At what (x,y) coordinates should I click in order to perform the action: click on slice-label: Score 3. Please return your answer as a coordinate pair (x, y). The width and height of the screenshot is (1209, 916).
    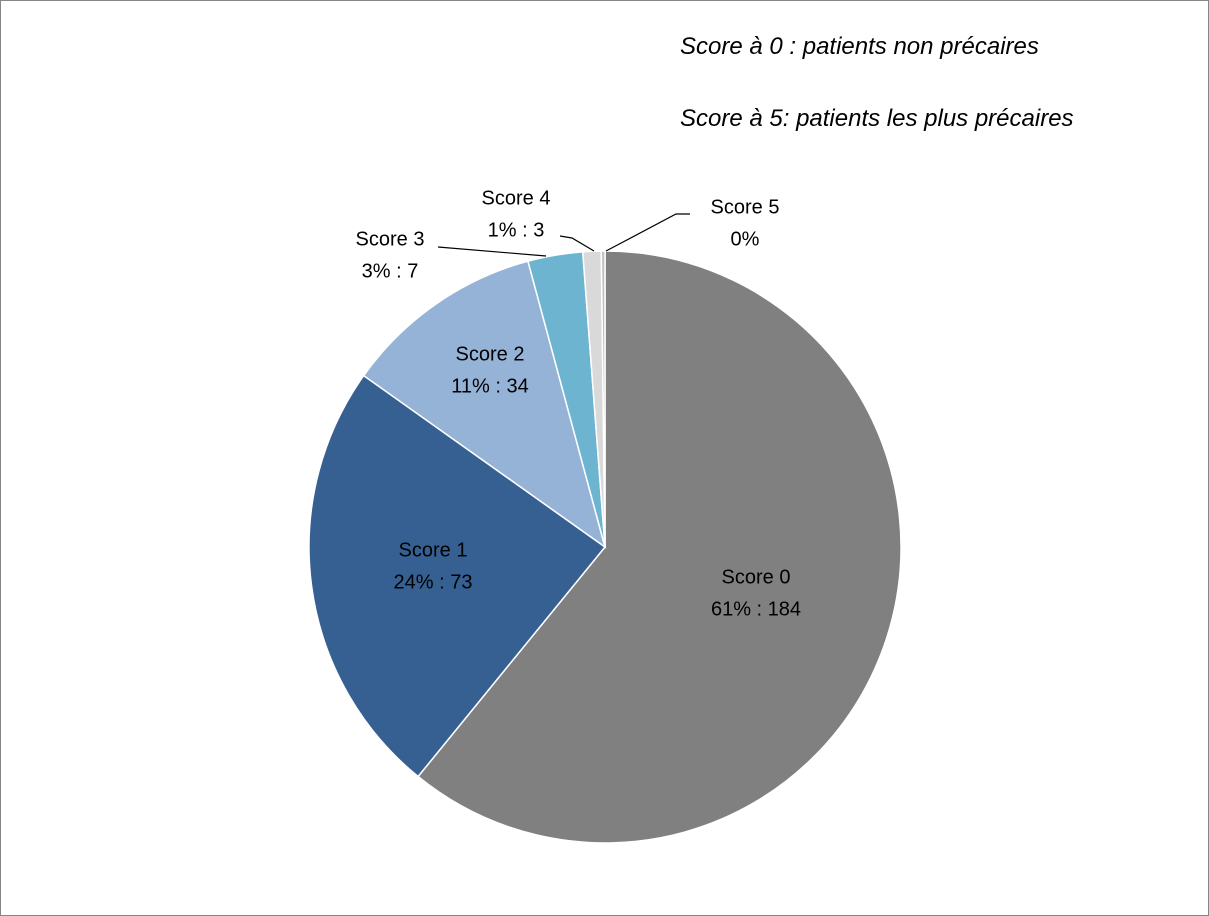
    Looking at the image, I should click on (390, 239).